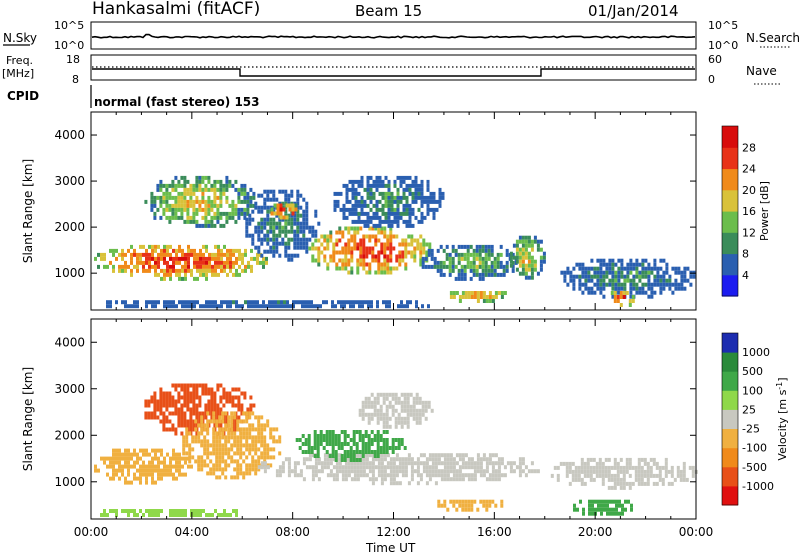  I want to click on colorbar-tick-label: 4, so click(745, 275).